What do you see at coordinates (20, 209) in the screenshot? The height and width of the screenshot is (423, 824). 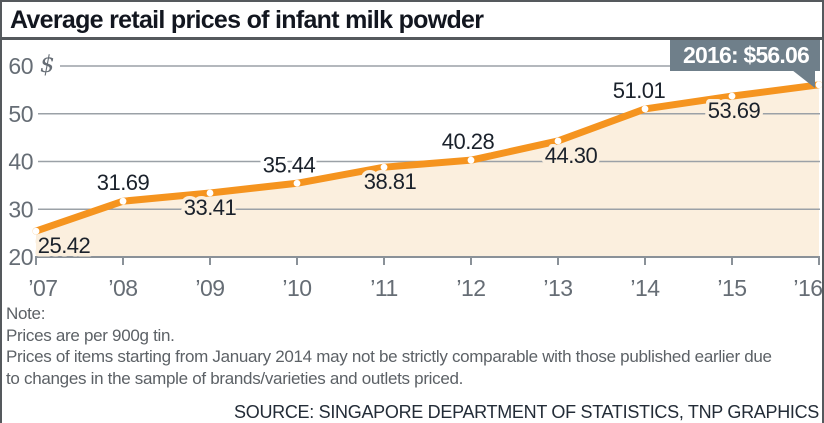 I see `y-axis-label: 30` at bounding box center [20, 209].